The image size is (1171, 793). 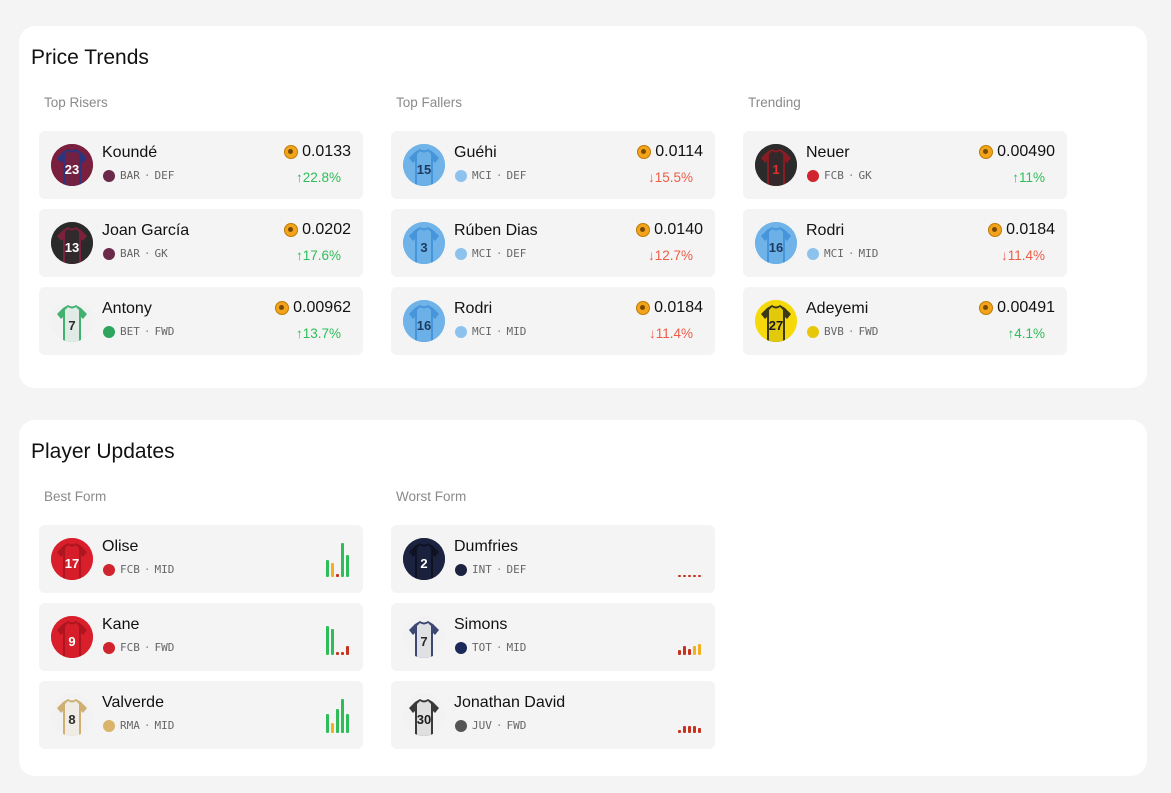 What do you see at coordinates (72, 637) in the screenshot?
I see `shirt-icon: 9` at bounding box center [72, 637].